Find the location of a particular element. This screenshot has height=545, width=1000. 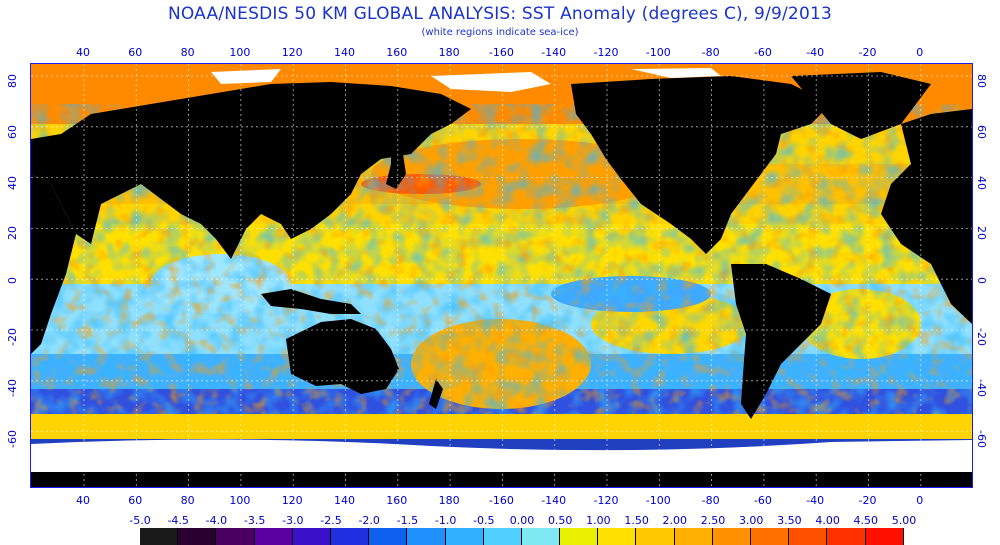

colorbar-tick-label: 1.50 is located at coordinates (636, 520).